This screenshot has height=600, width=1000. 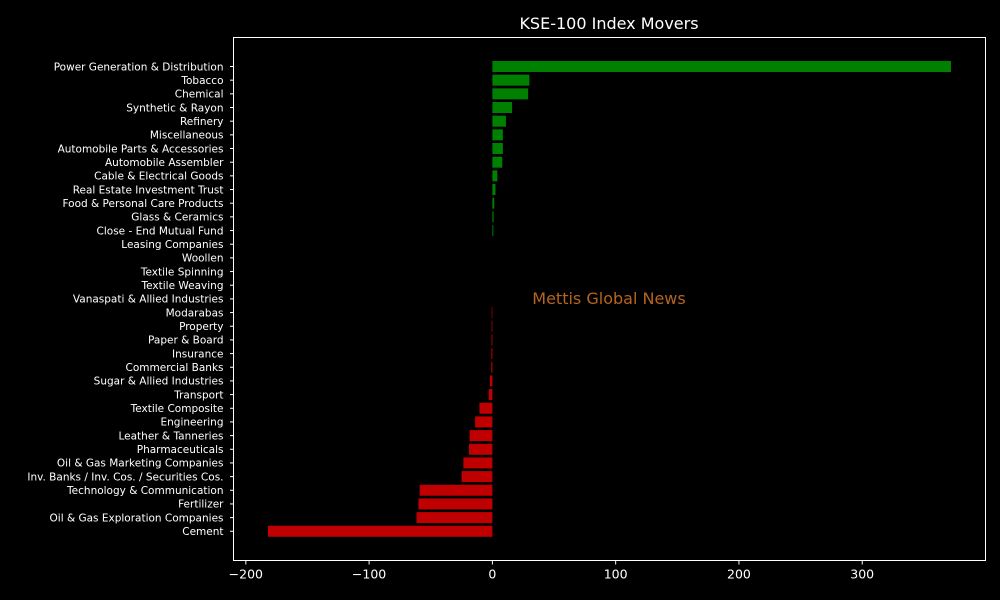 I want to click on y-tick-label: Insurance, so click(x=198, y=354).